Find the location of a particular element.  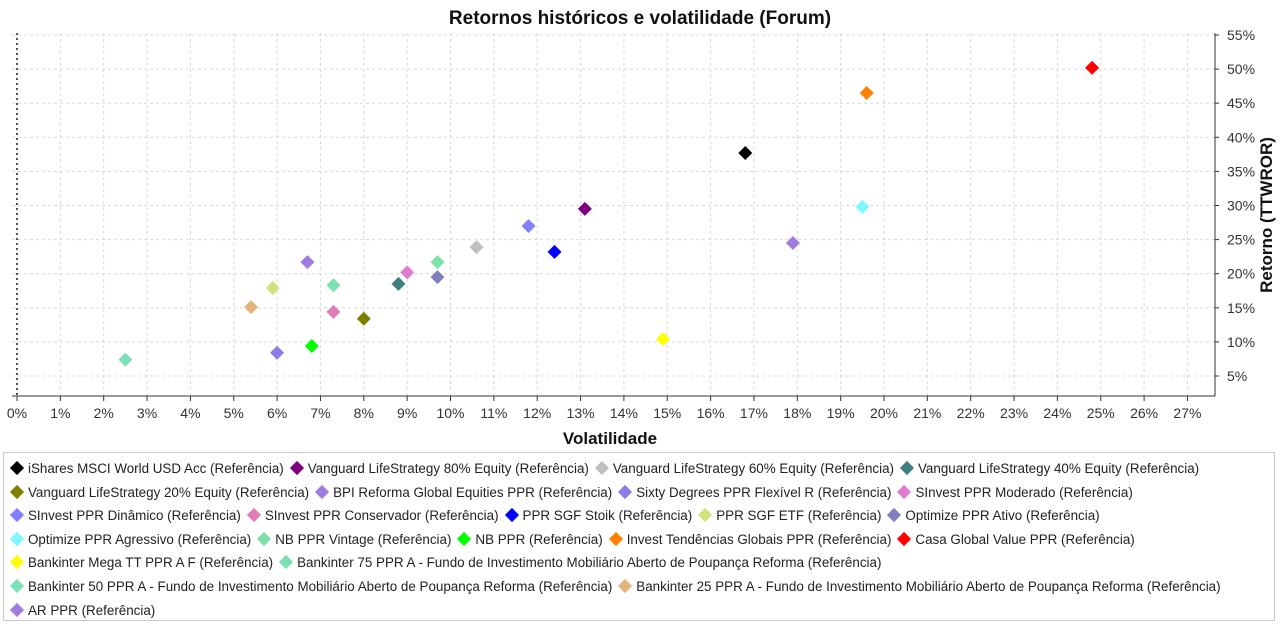

x-tick-label: 20% is located at coordinates (884, 413).